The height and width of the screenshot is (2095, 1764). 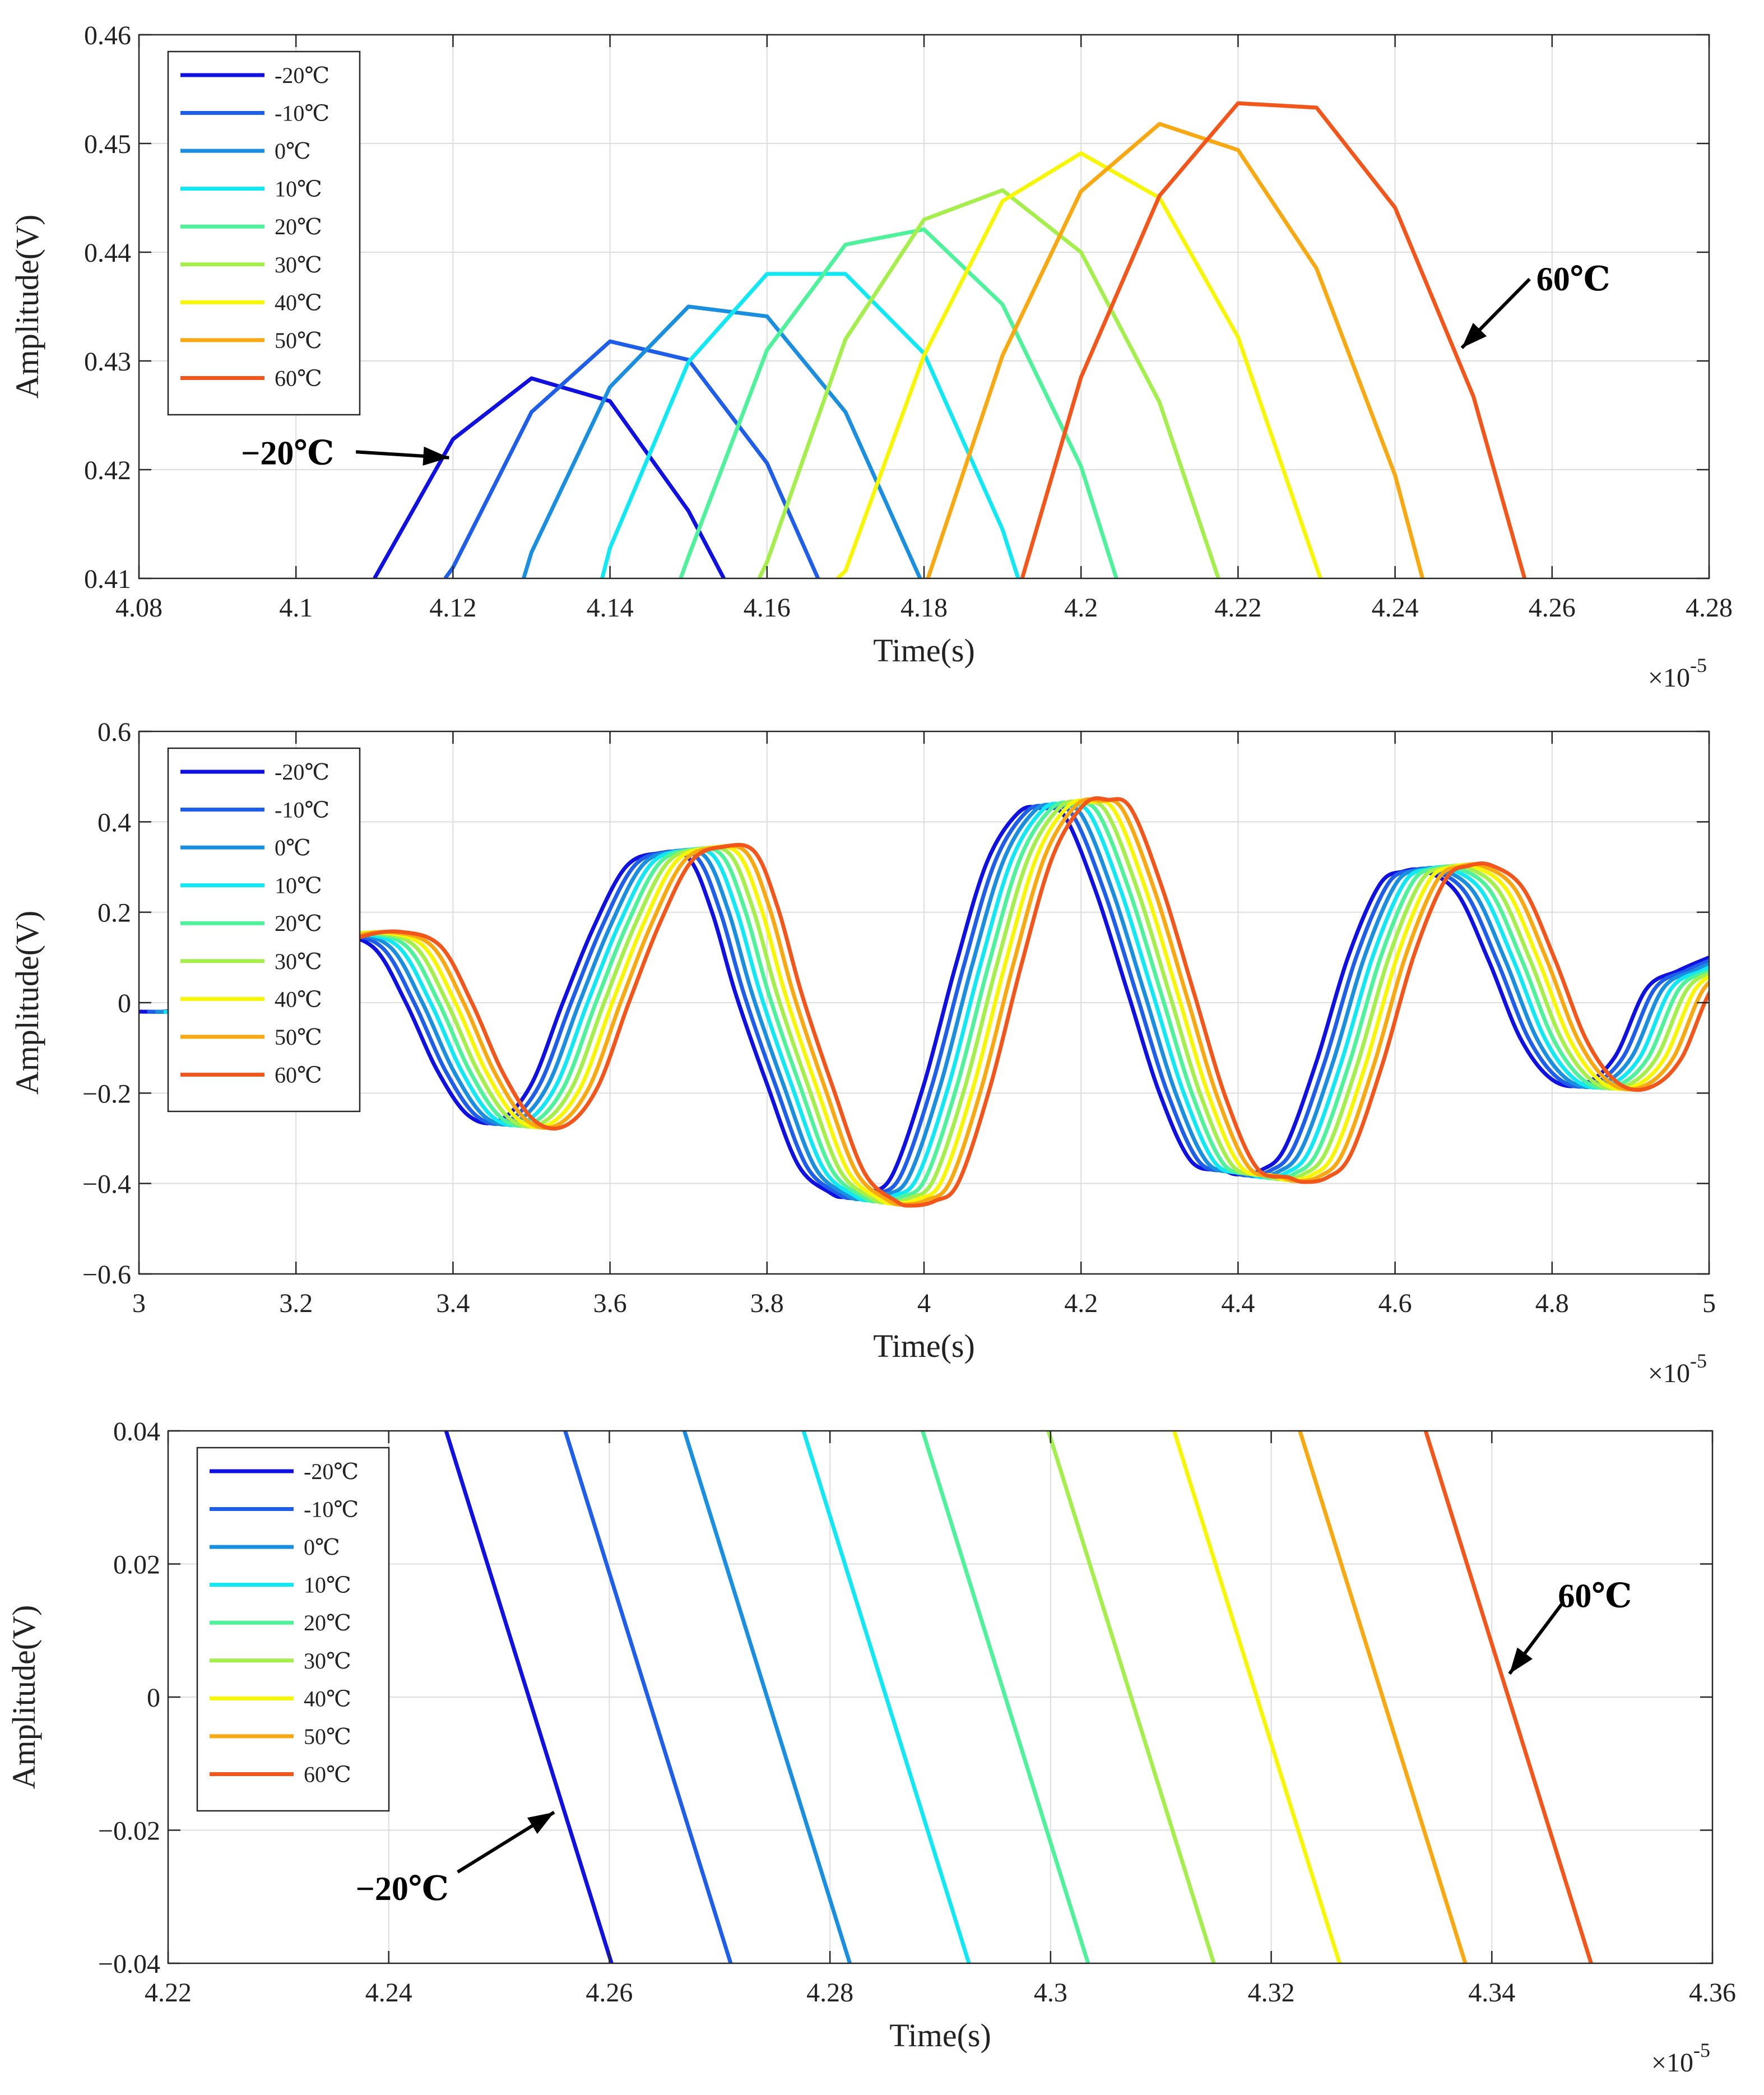 What do you see at coordinates (136, 1432) in the screenshot?
I see `y-tick-label: 0.04` at bounding box center [136, 1432].